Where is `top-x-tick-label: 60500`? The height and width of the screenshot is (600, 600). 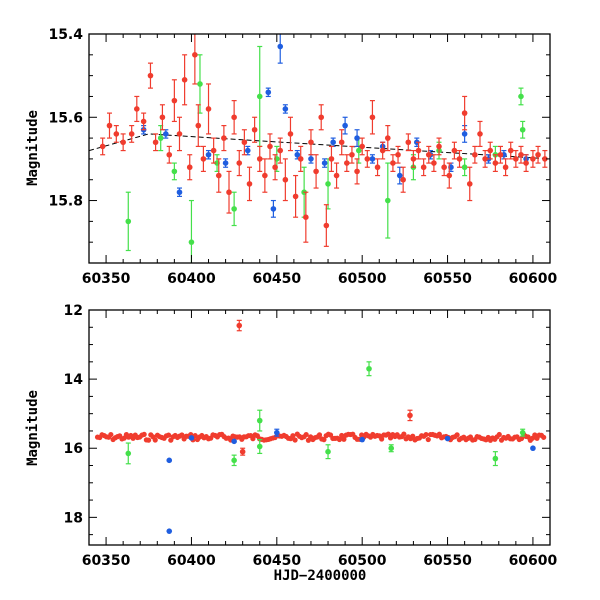
top-x-tick-label: 60500 is located at coordinates (362, 279).